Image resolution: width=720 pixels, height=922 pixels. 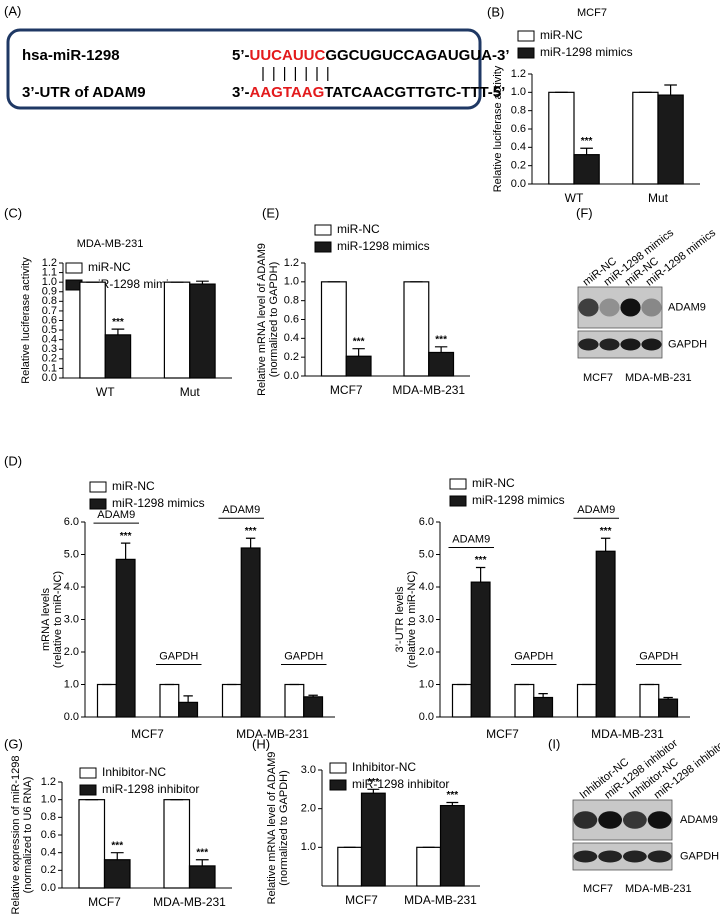 What do you see at coordinates (274, 320) in the screenshot?
I see `y-axis-label: (normalized to GAPDH)` at bounding box center [274, 320].